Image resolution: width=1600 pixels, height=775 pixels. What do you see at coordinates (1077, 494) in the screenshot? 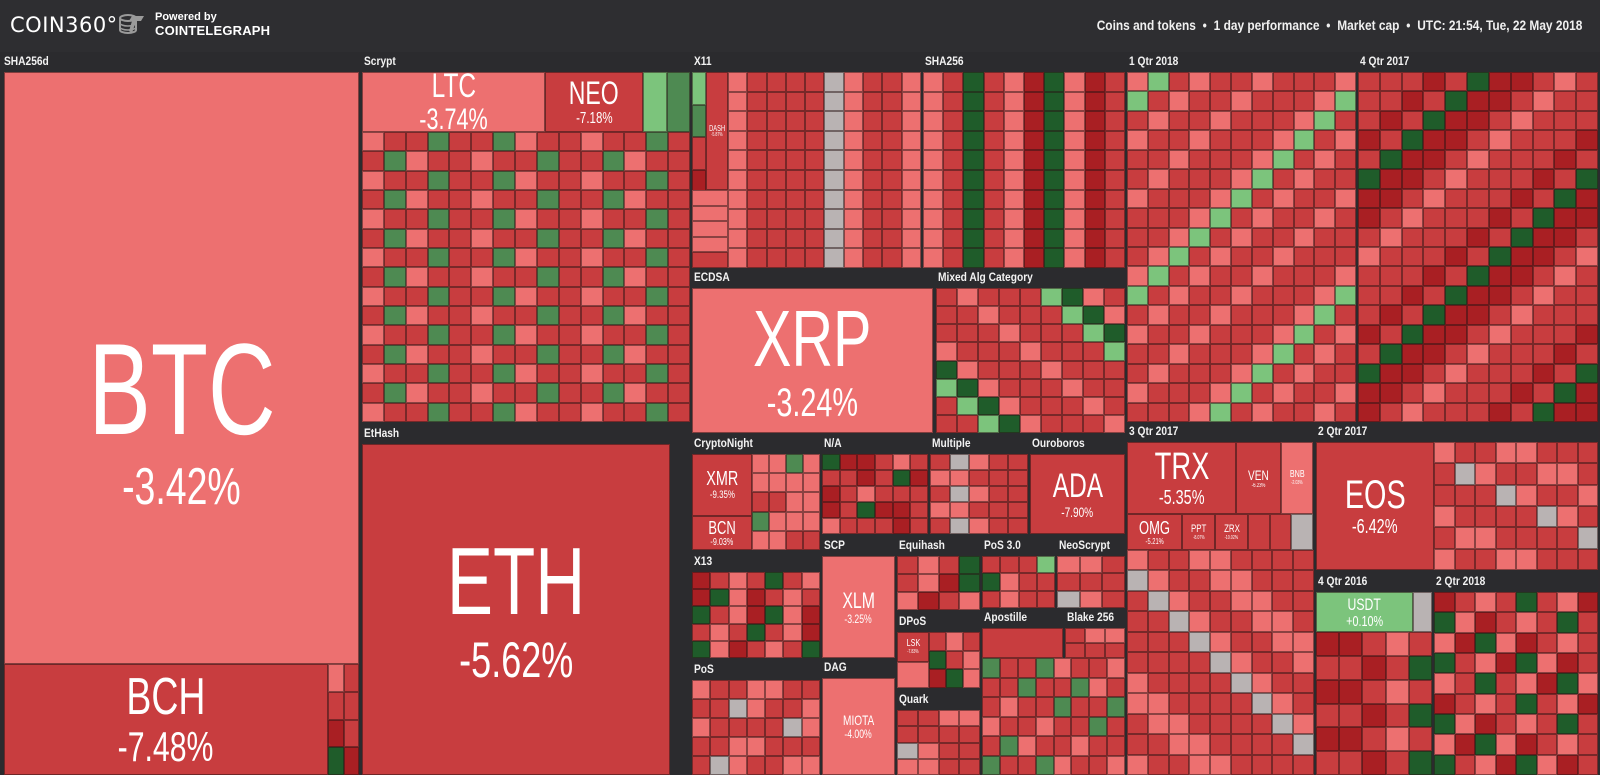
I see `coin-tile-ada: ADA -7.90%` at bounding box center [1077, 494].